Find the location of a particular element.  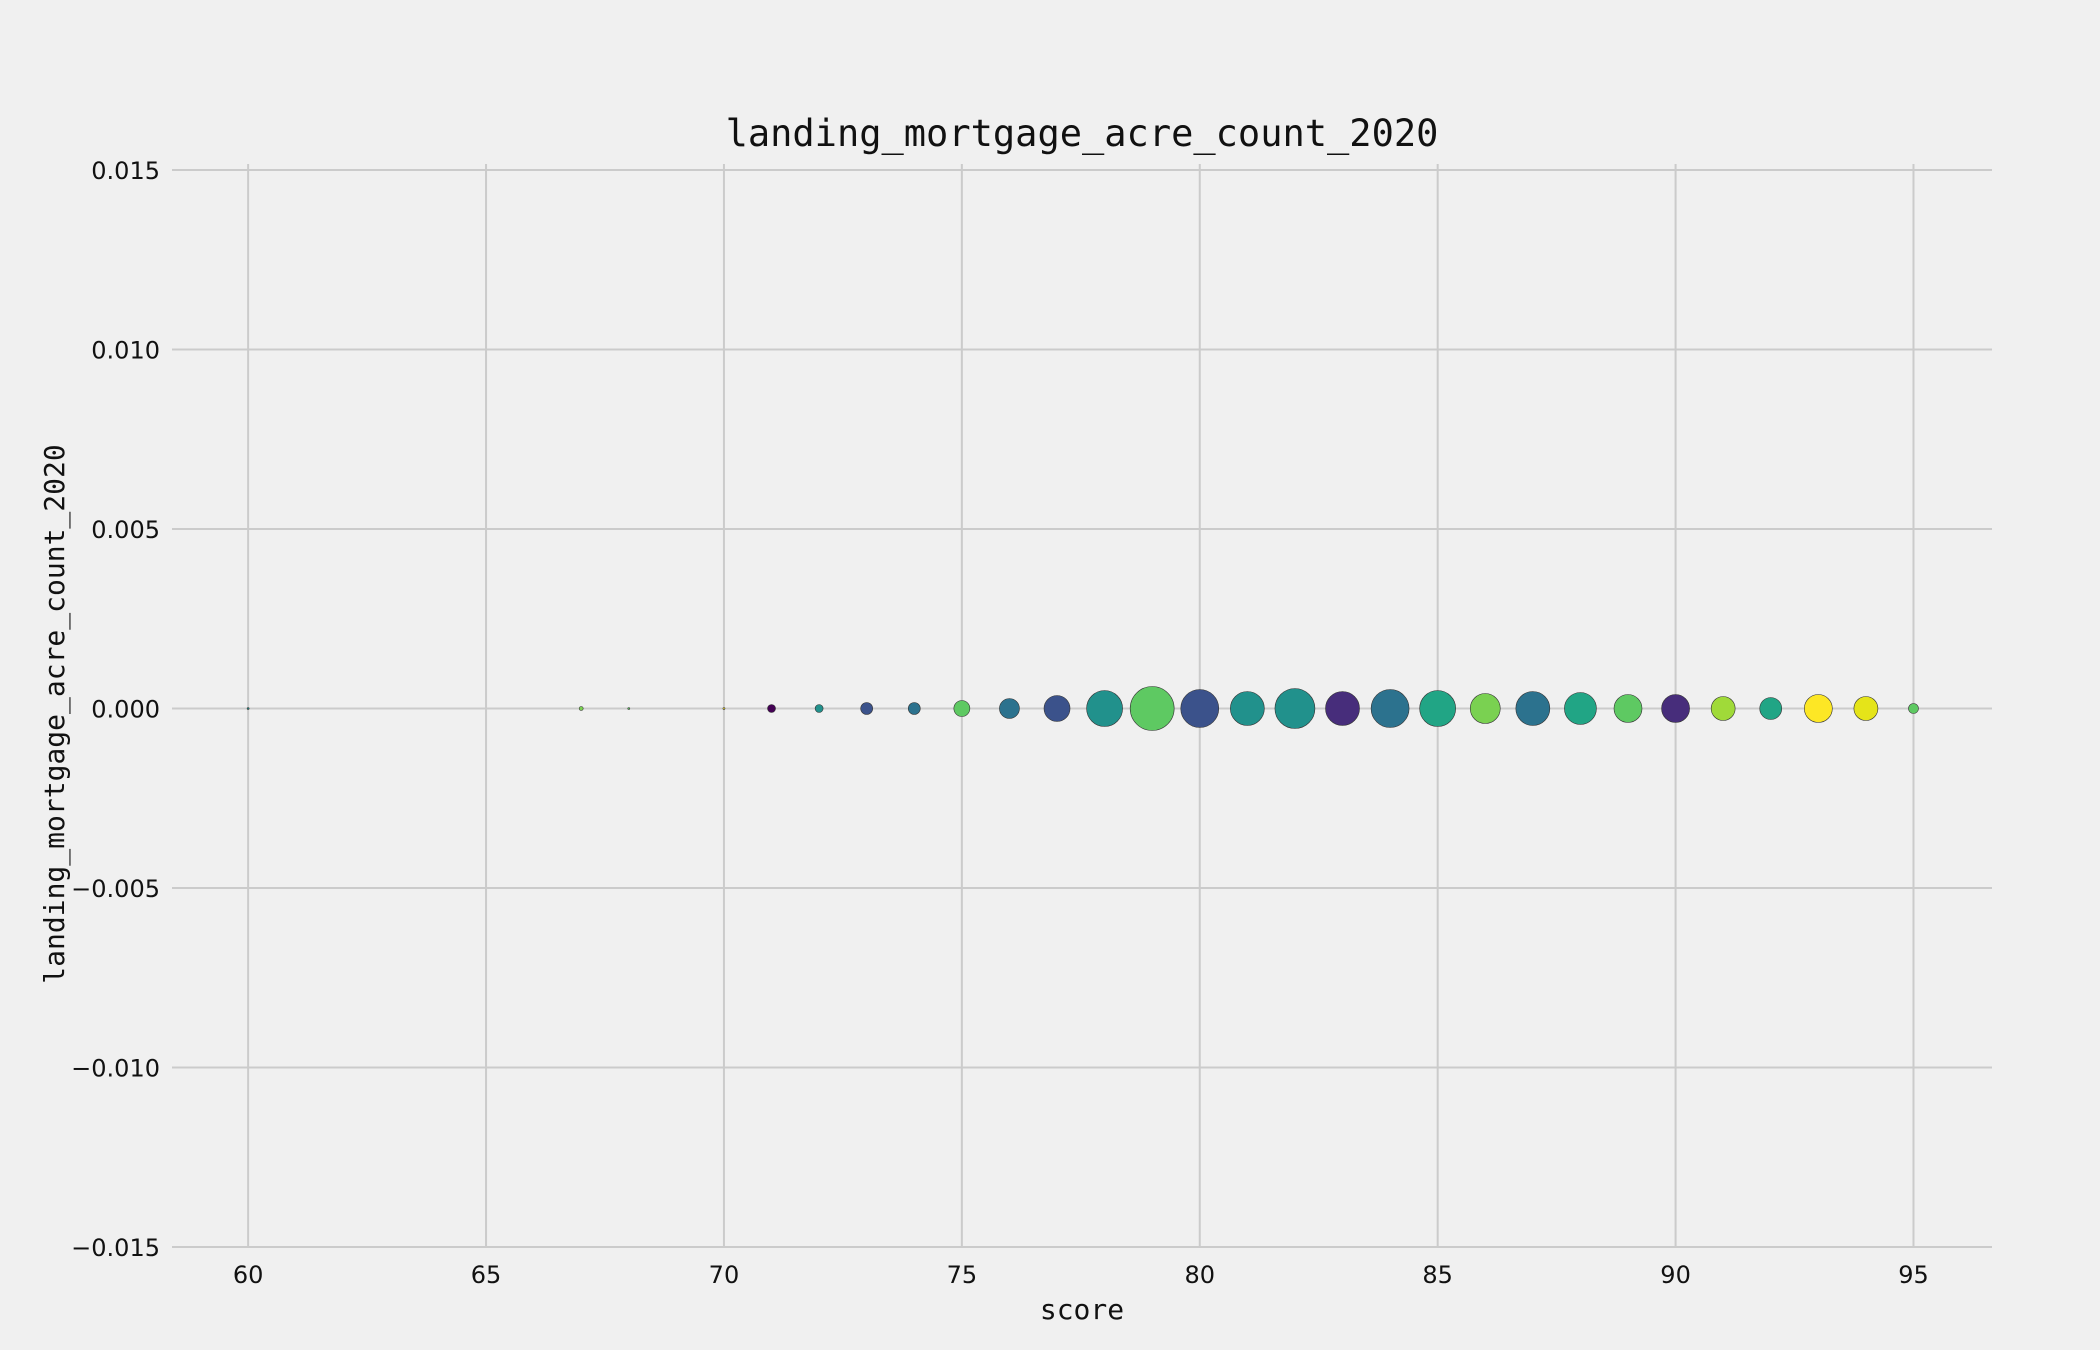

x-tick-label: 80 is located at coordinates (1199, 1275).